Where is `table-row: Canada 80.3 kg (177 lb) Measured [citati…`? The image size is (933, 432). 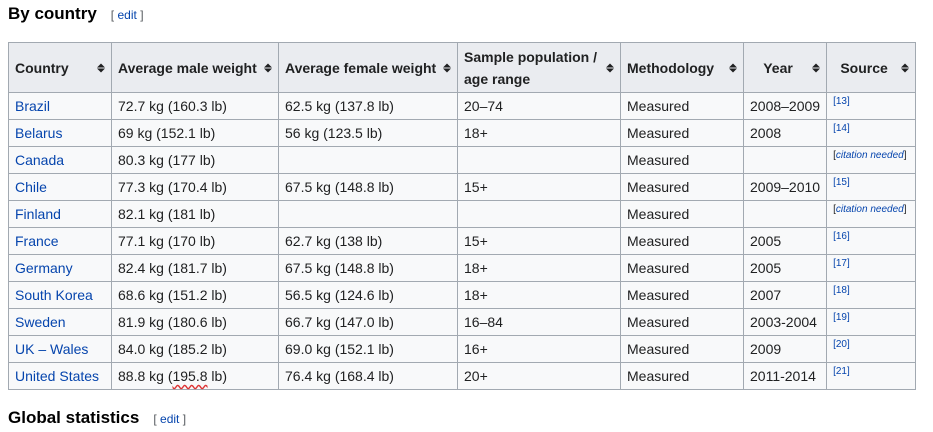 table-row: Canada 80.3 kg (177 lb) Measured [citati… is located at coordinates (462, 160).